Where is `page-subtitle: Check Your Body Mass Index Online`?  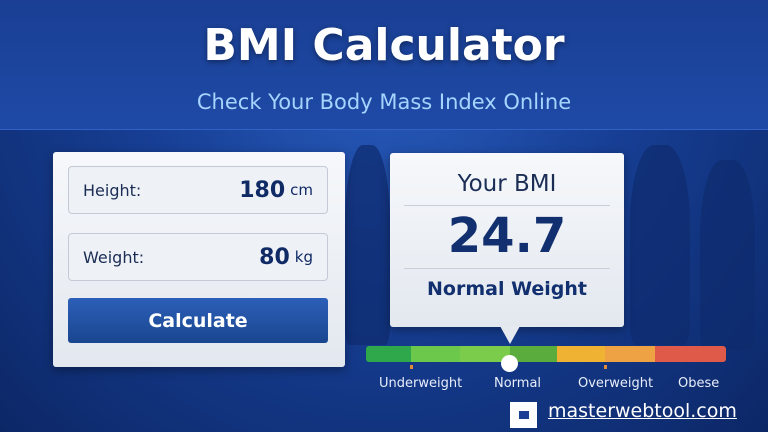
page-subtitle: Check Your Body Mass Index Online is located at coordinates (384, 102).